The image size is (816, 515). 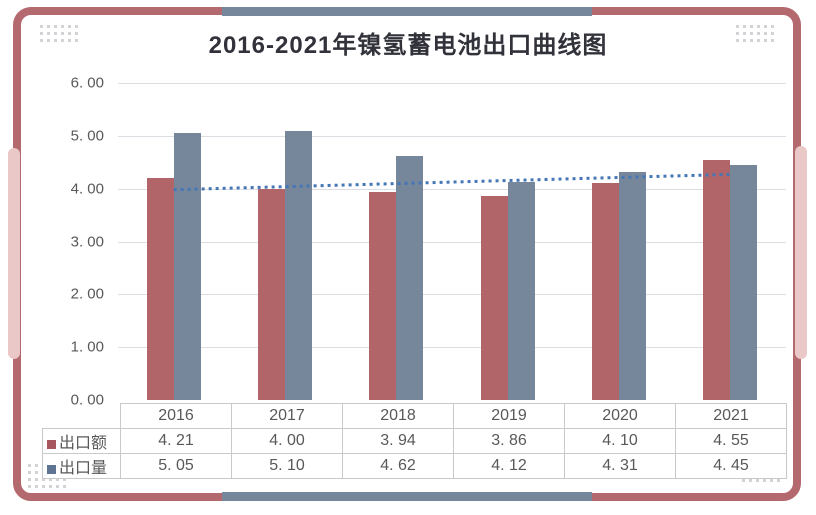 What do you see at coordinates (509, 416) in the screenshot?
I see `table-year-header: 2019` at bounding box center [509, 416].